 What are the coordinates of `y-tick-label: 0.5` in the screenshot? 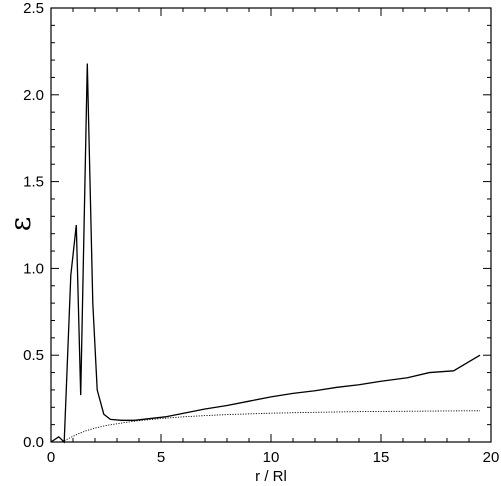 It's located at (33, 355).